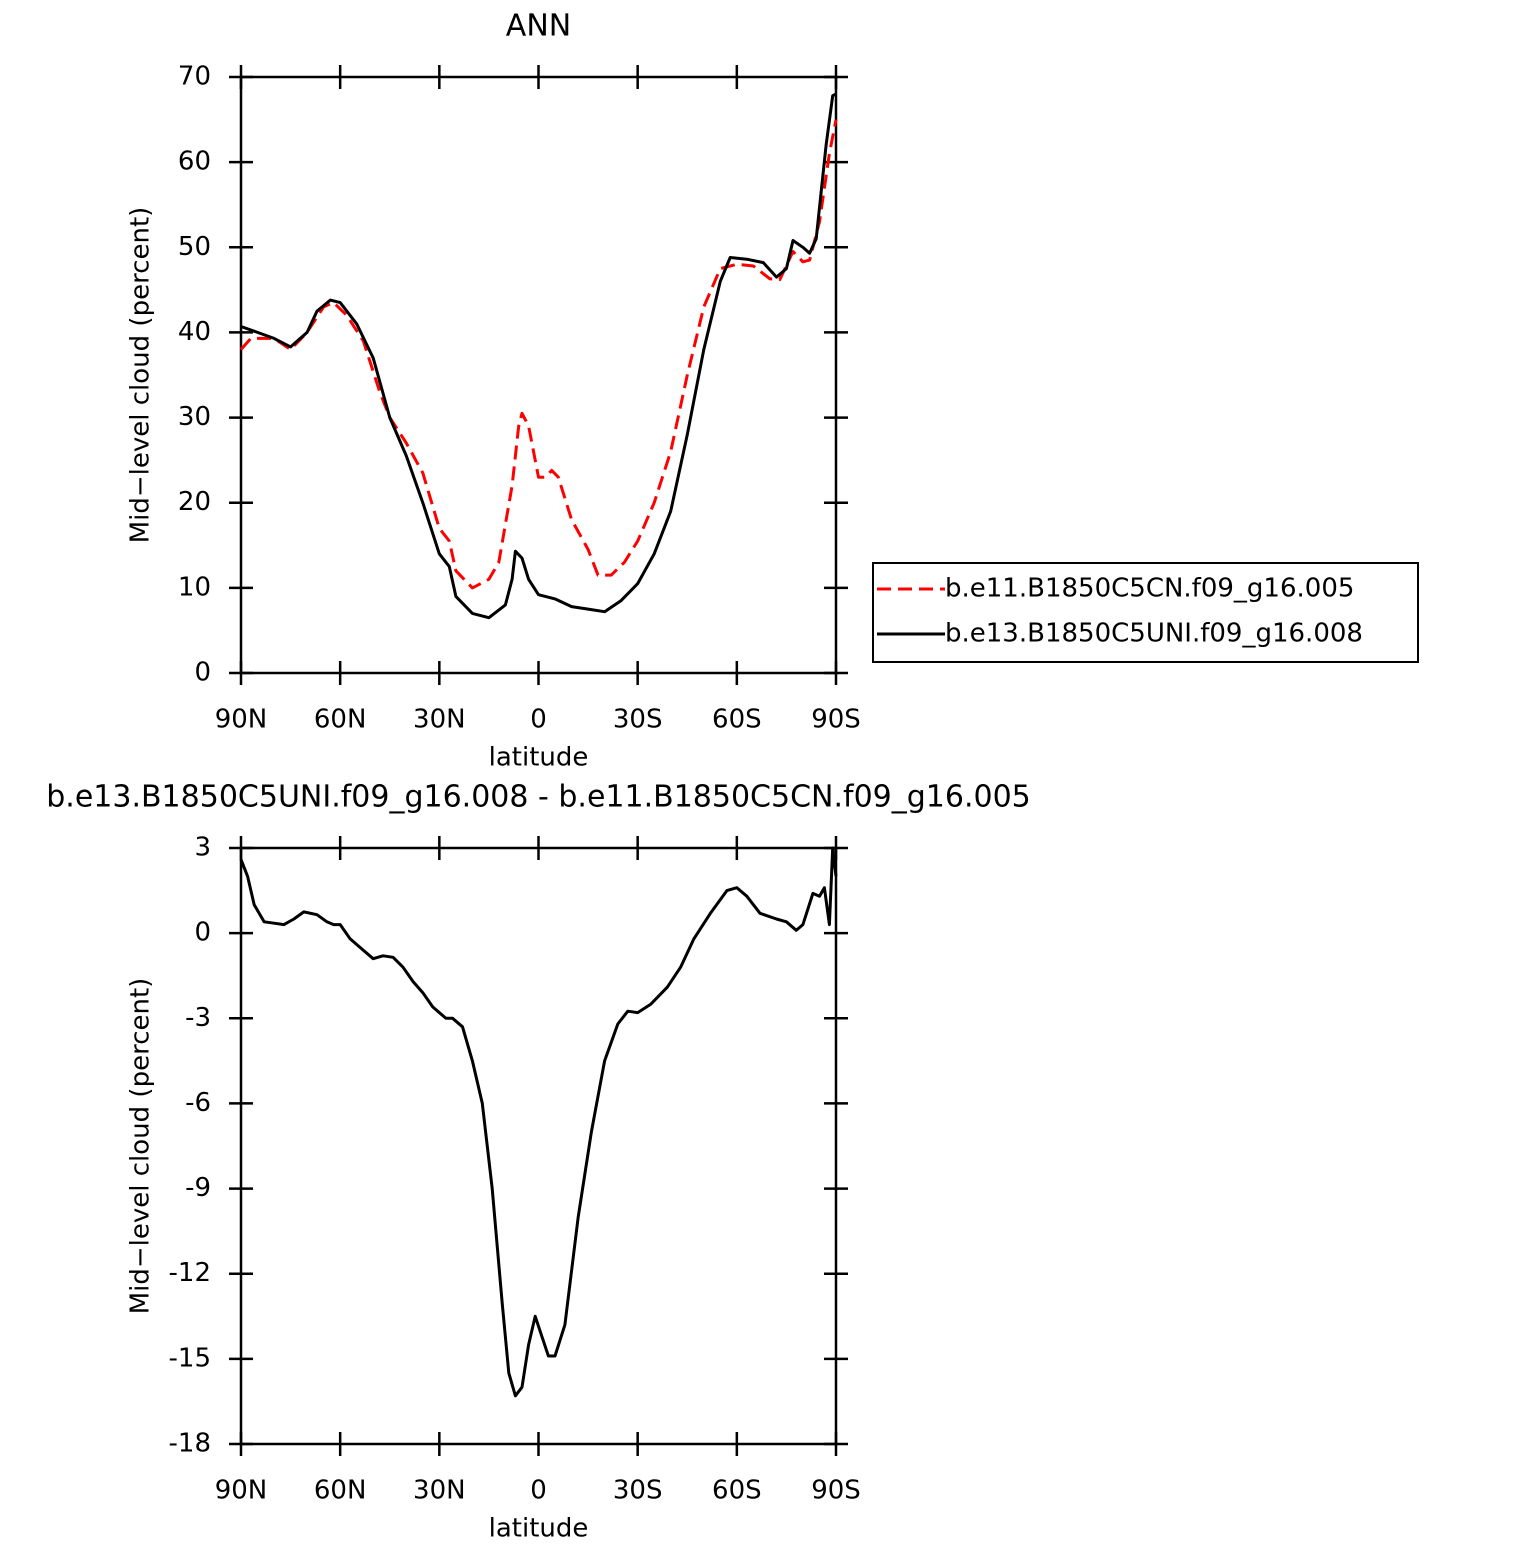 The width and height of the screenshot is (1527, 1552). Describe the element at coordinates (202, 848) in the screenshot. I see `y-tick-label: 3` at that location.